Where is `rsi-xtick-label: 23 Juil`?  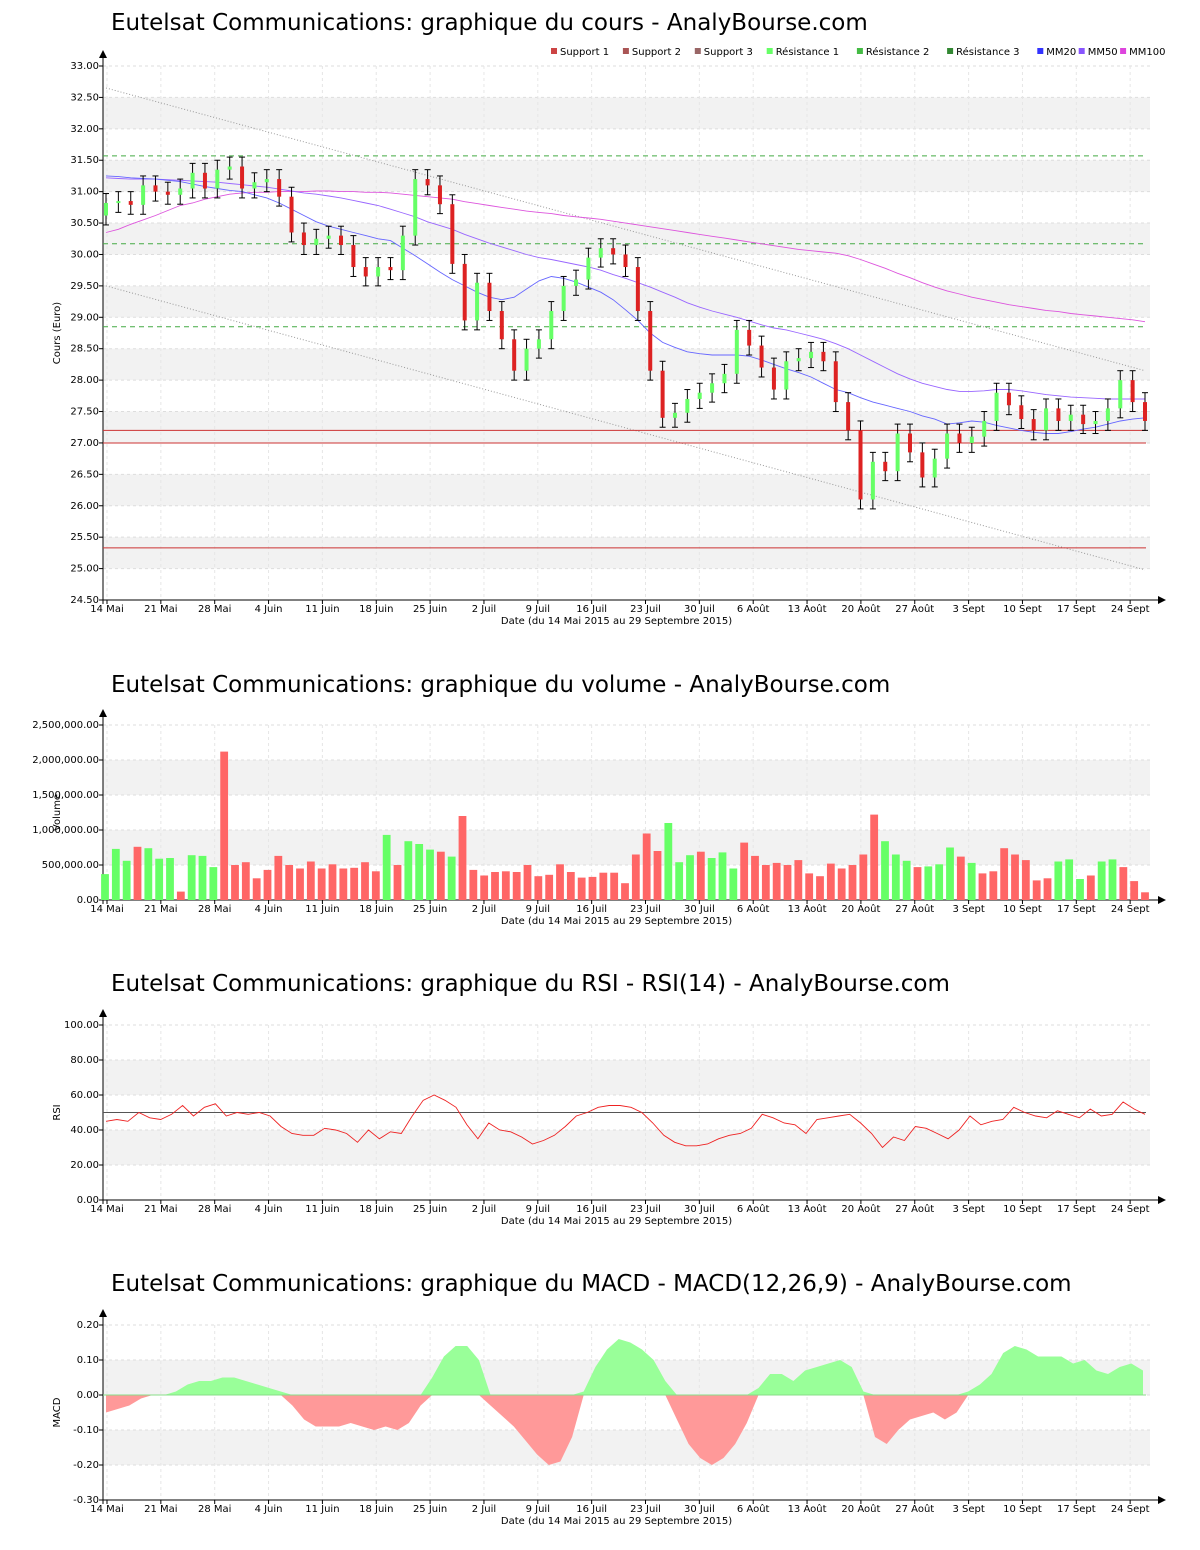
rsi-xtick-label: 23 Juil is located at coordinates (645, 1209).